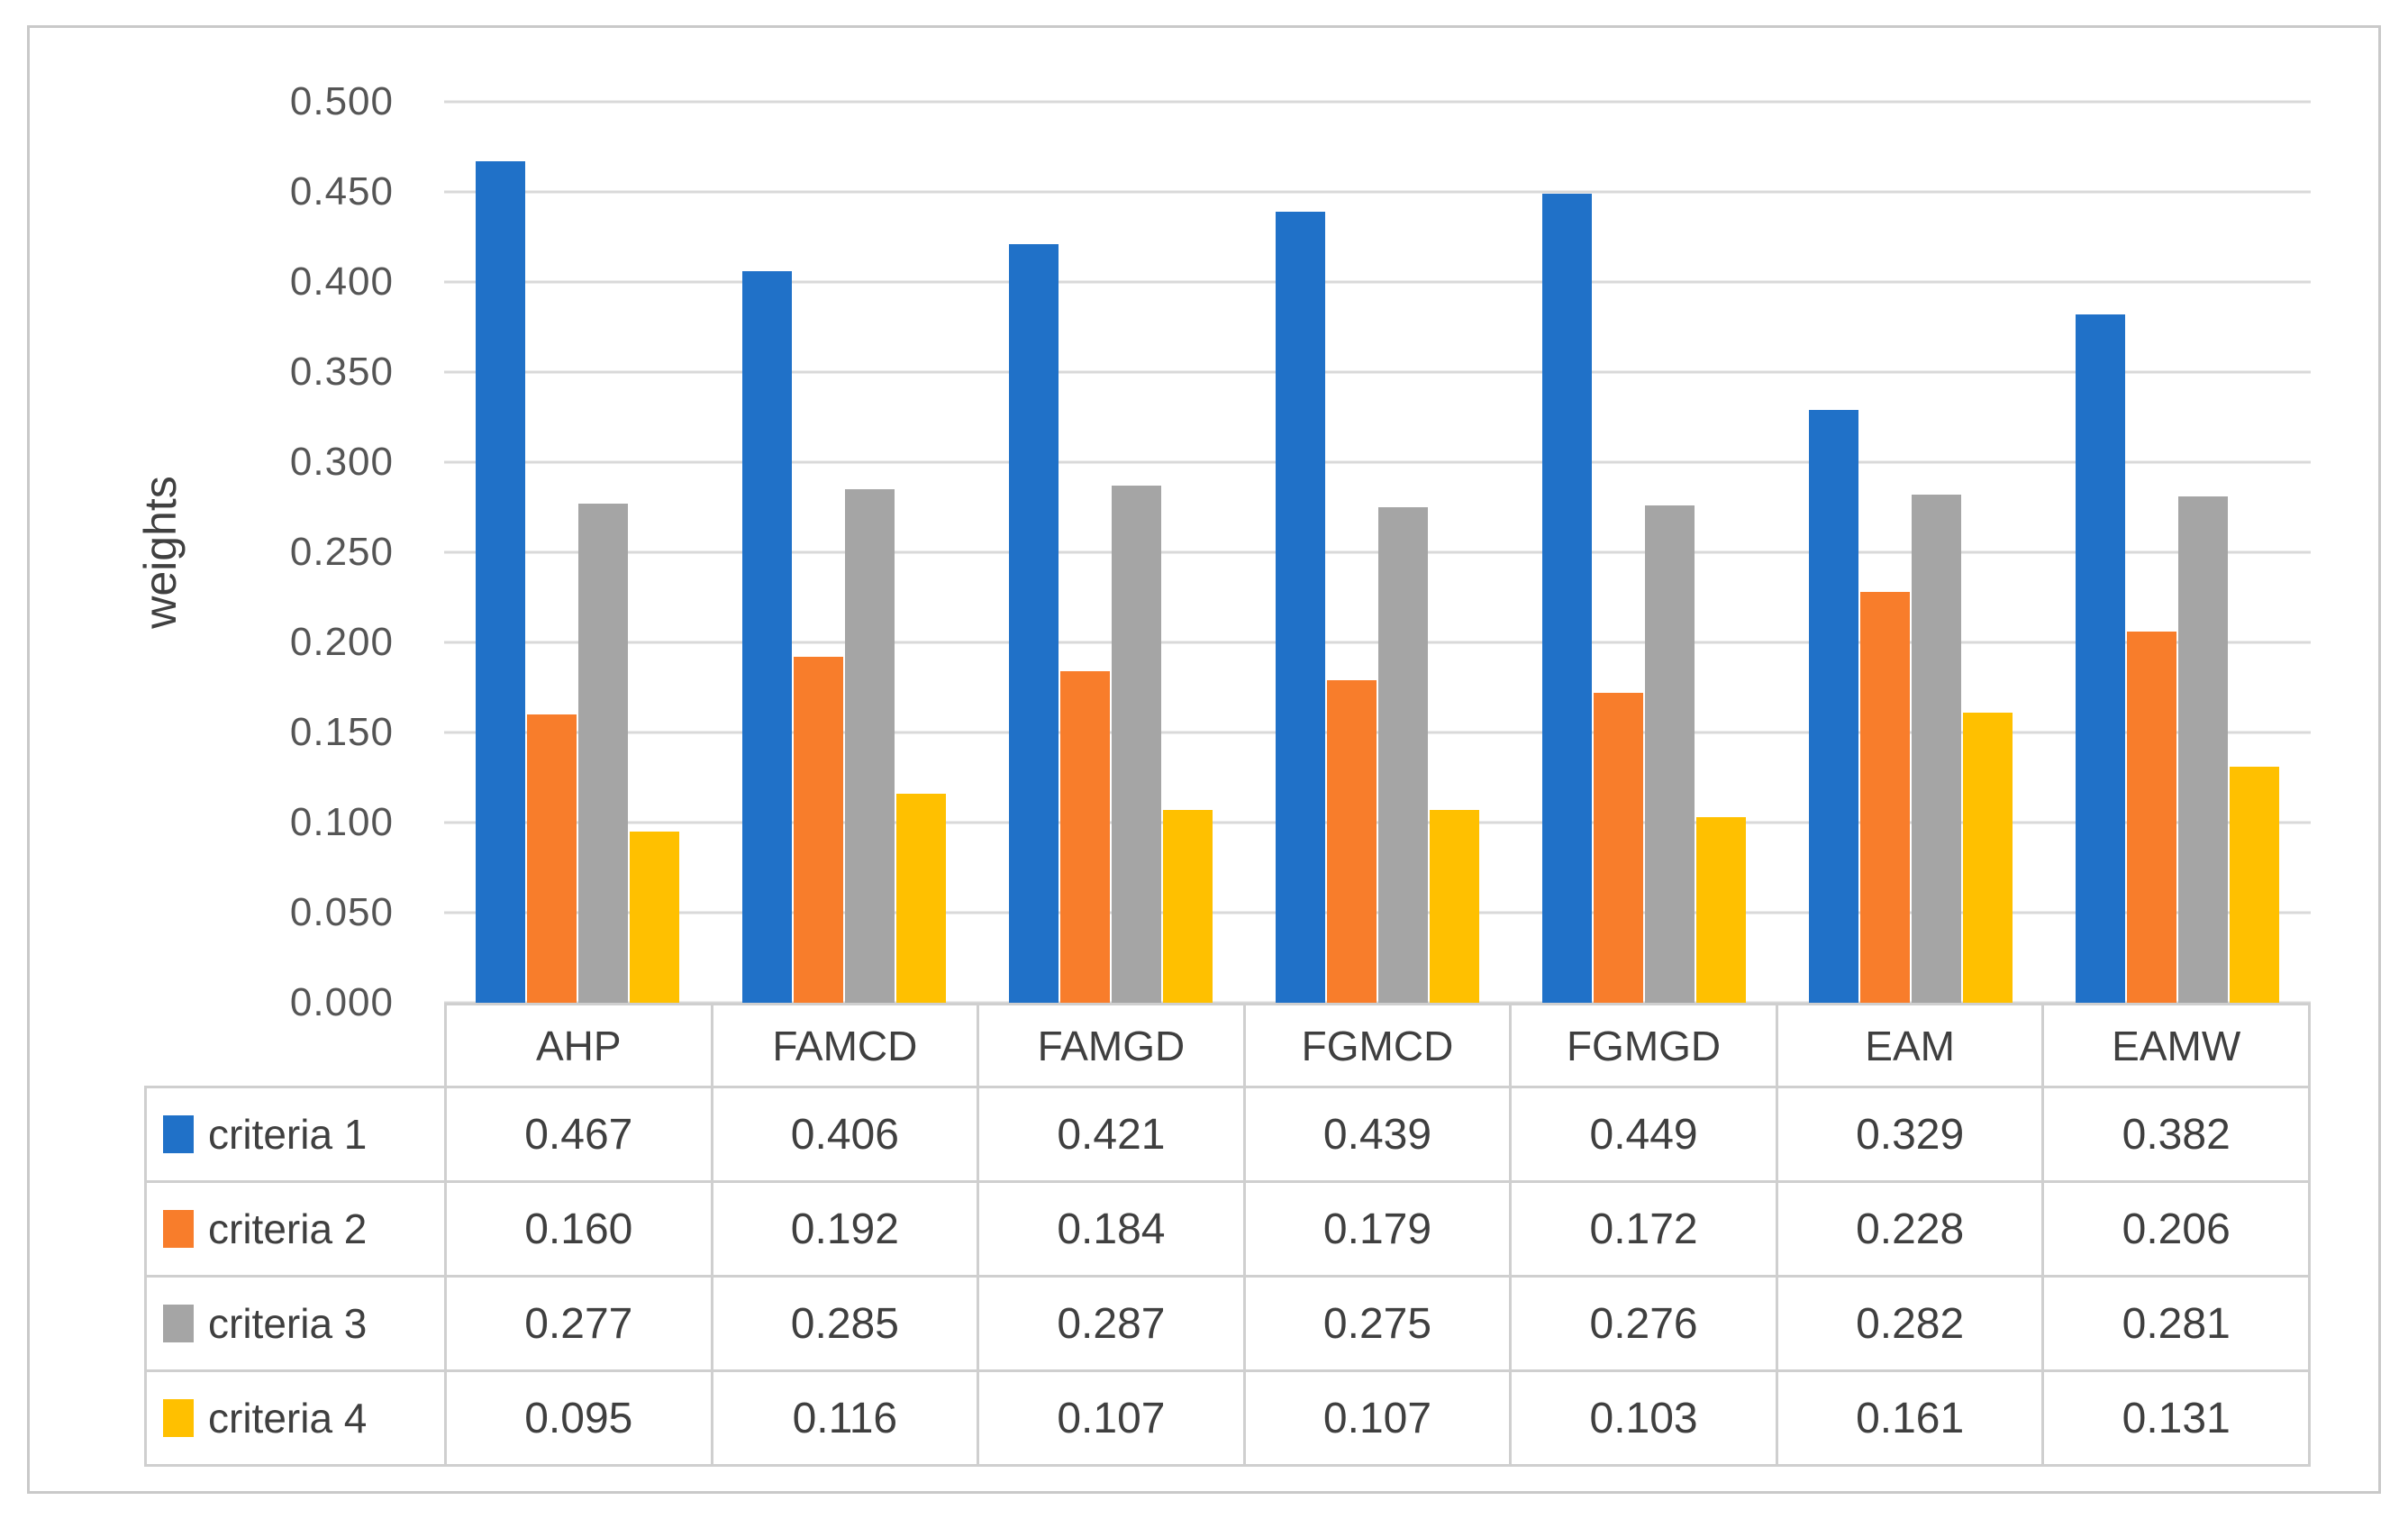 The image size is (2408, 1519). I want to click on bar-criteria-1-FGMGD, so click(1567, 598).